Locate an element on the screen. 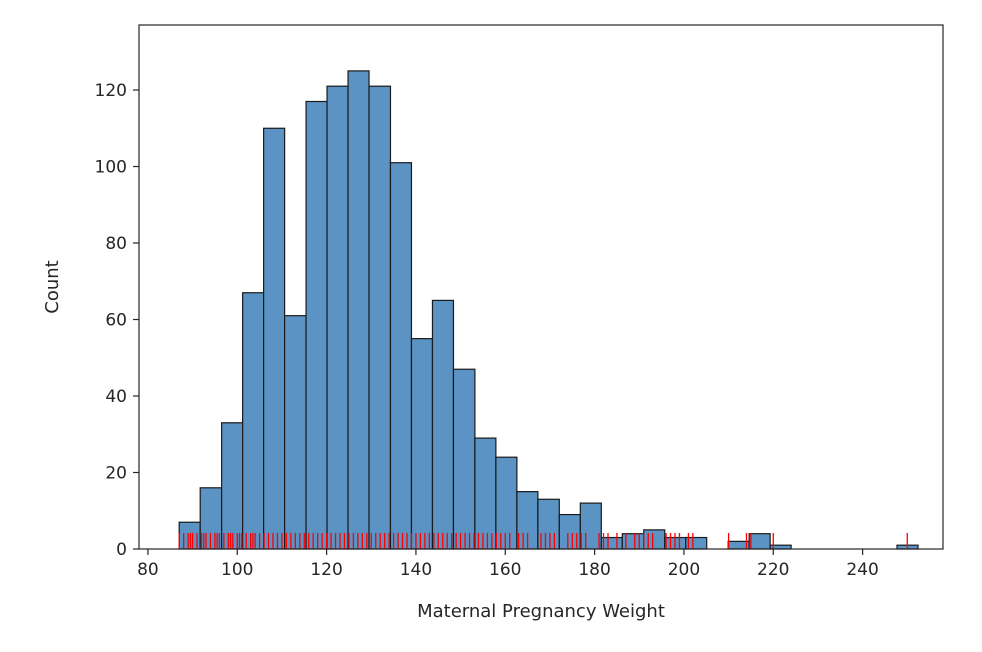  x-tick-label: 140 is located at coordinates (416, 570).